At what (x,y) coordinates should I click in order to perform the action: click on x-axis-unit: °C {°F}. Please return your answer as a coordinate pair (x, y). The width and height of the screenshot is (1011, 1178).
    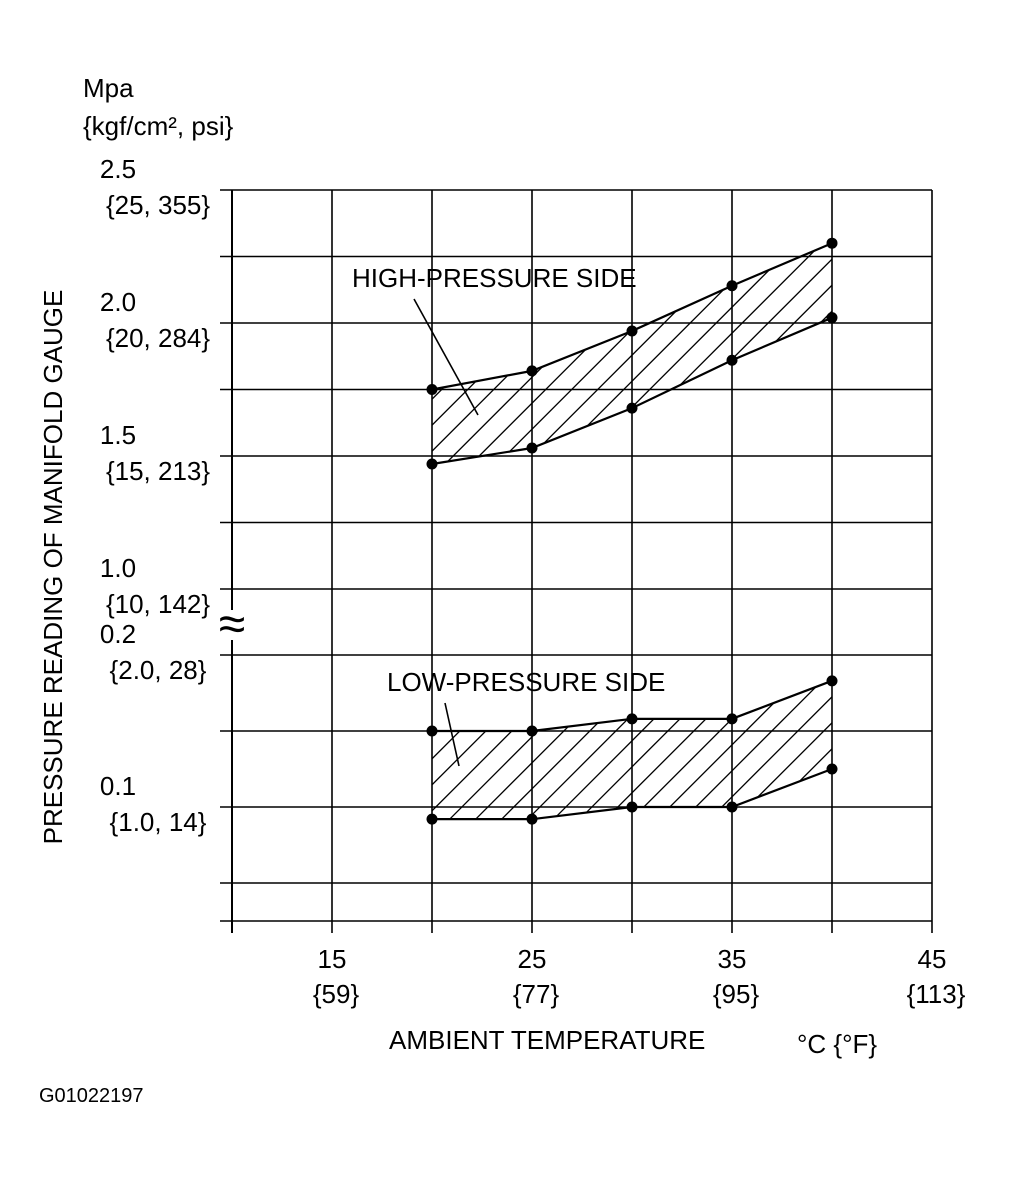
    Looking at the image, I should click on (837, 1044).